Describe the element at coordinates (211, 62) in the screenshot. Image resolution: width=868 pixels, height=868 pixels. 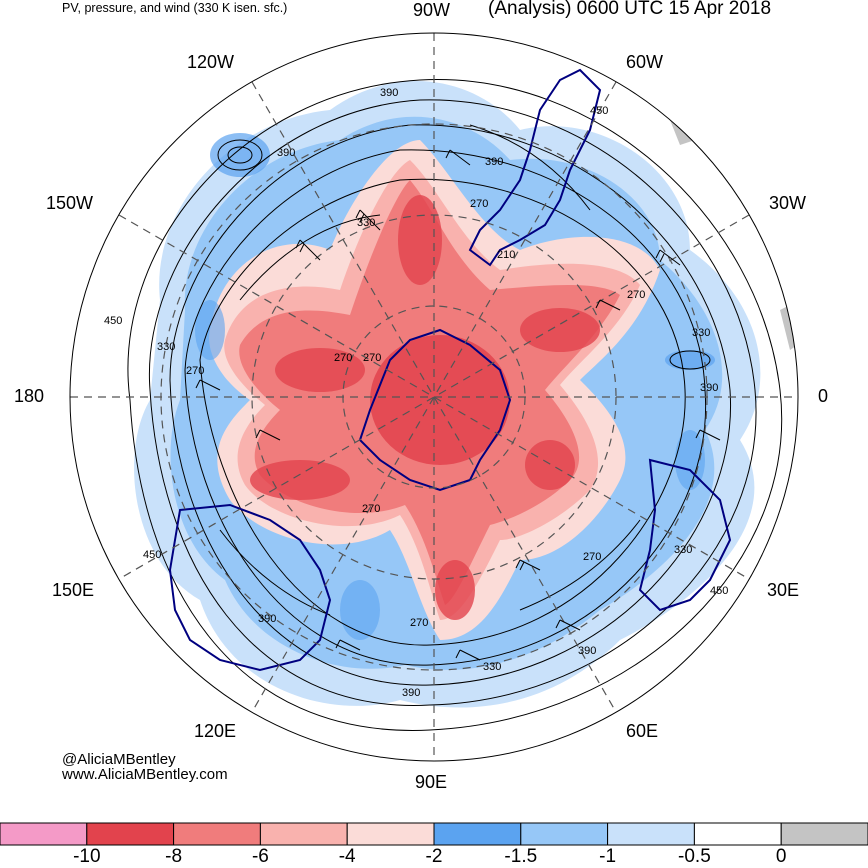
I see `lon-label-120w: 120W` at that location.